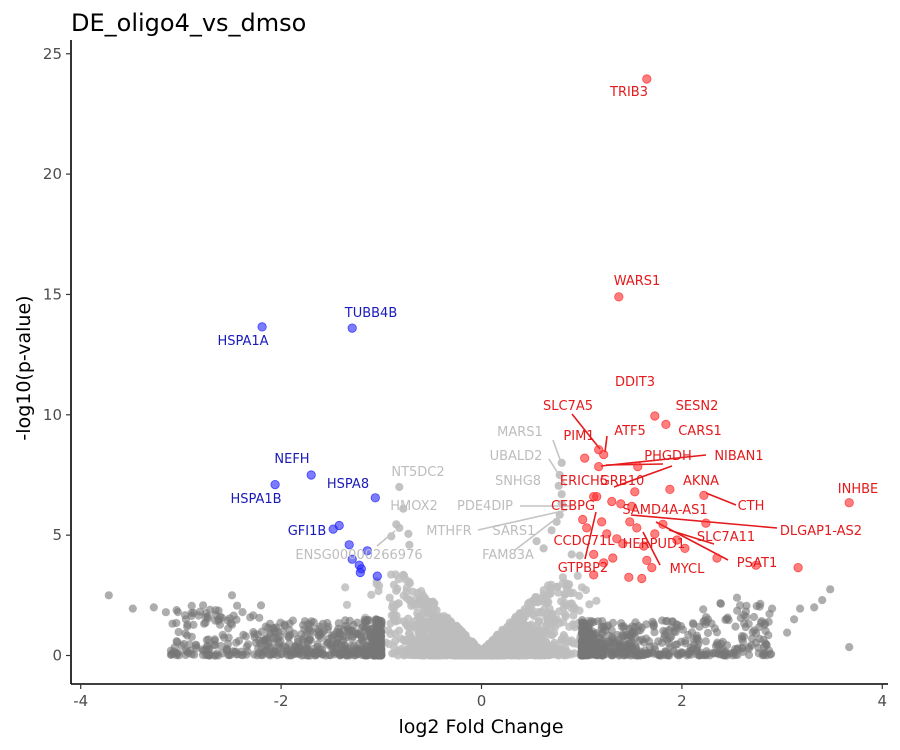 The width and height of the screenshot is (900, 750). Describe the element at coordinates (57, 656) in the screenshot. I see `y-tick-label: 0` at that location.